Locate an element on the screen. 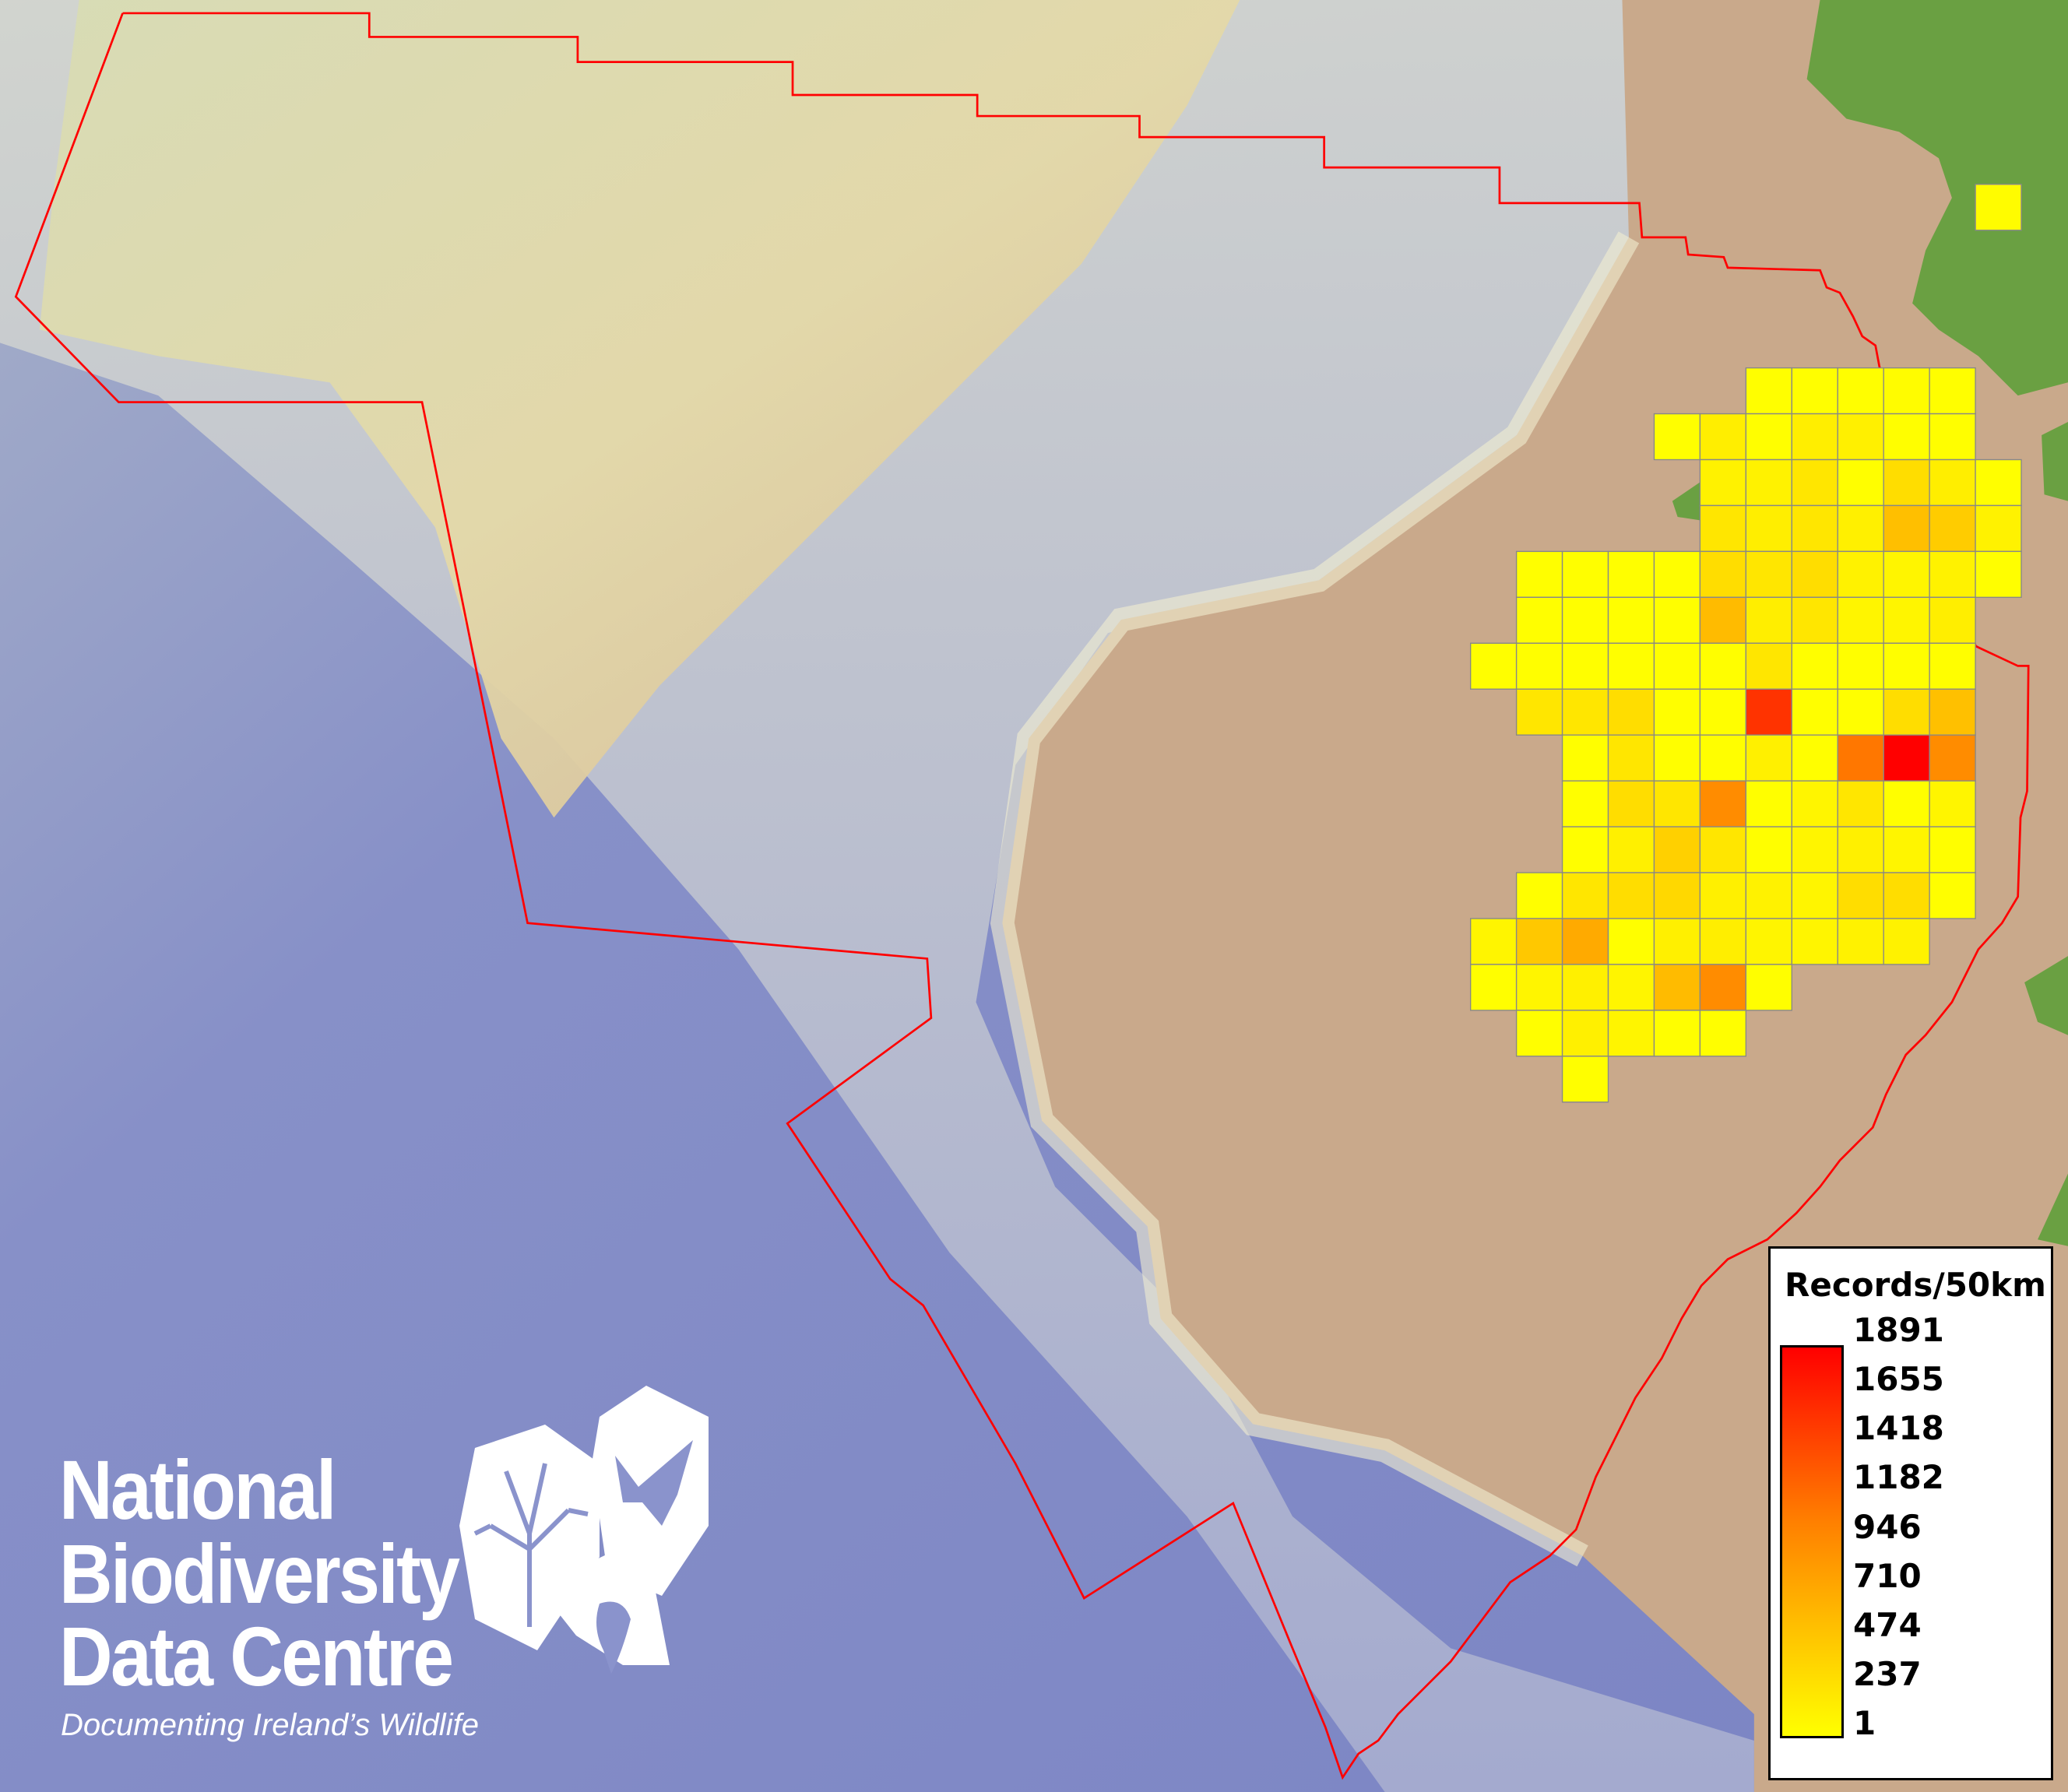  logo-hexagons is located at coordinates (584, 1530).